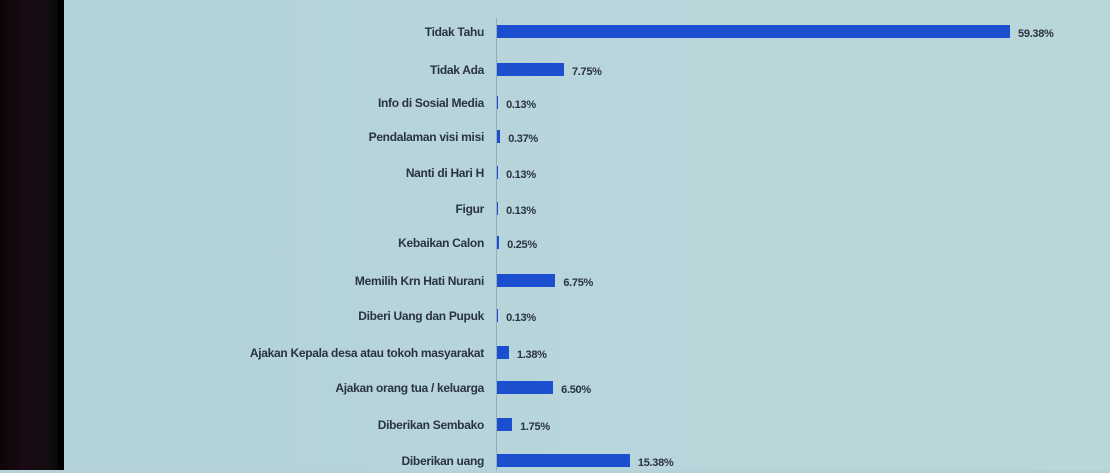 This screenshot has height=473, width=1110. What do you see at coordinates (555, 173) in the screenshot?
I see `bar-row: Nanti di Hari H 0.13%` at bounding box center [555, 173].